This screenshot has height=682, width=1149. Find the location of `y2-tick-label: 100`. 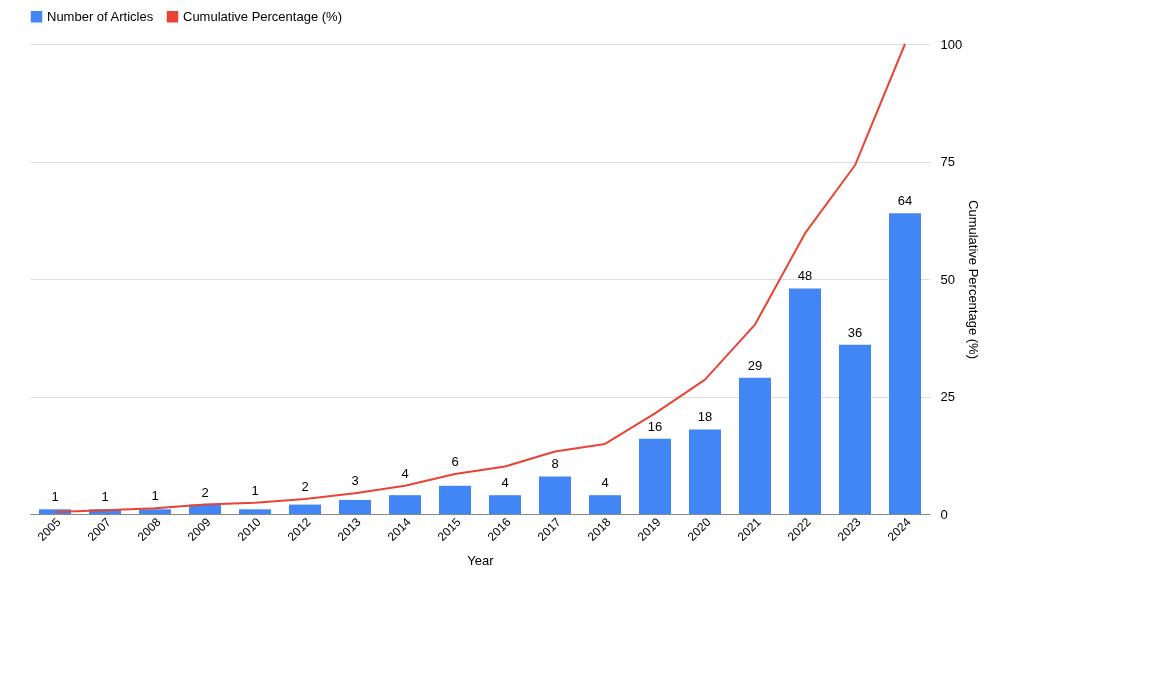

y2-tick-label: 100 is located at coordinates (951, 44).